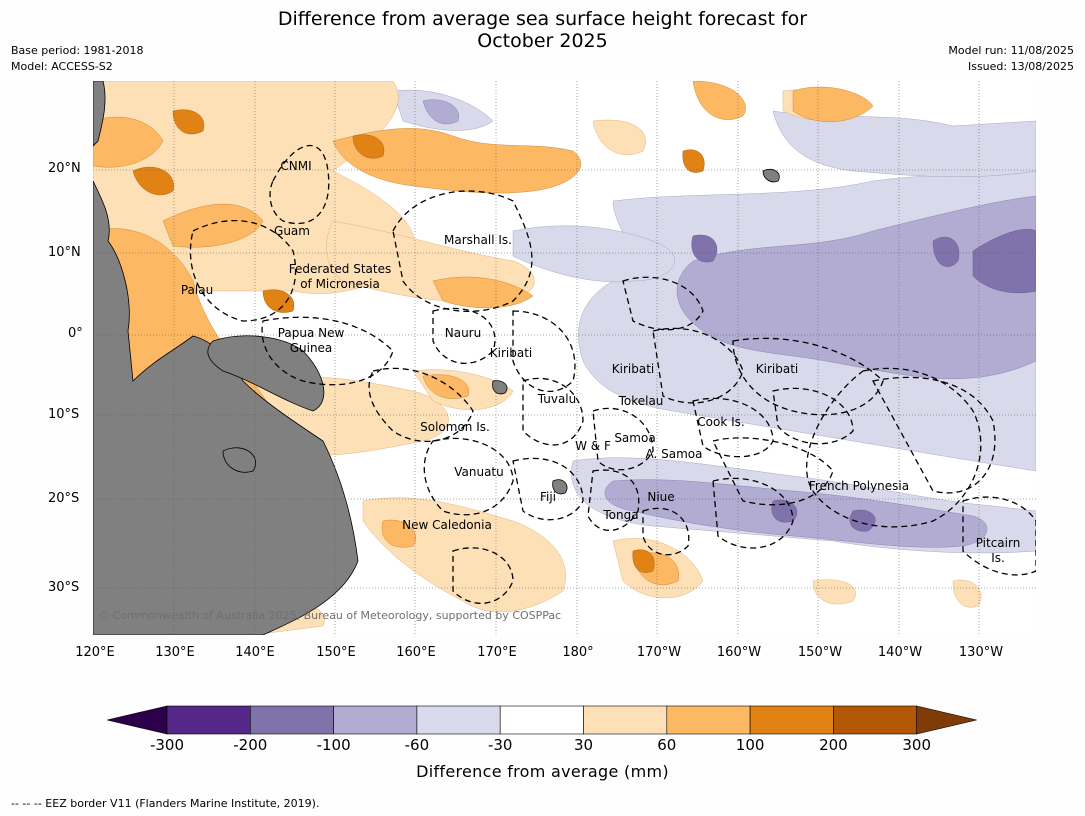 The image size is (1085, 816). What do you see at coordinates (463, 333) in the screenshot?
I see `region-label: Nauru` at bounding box center [463, 333].